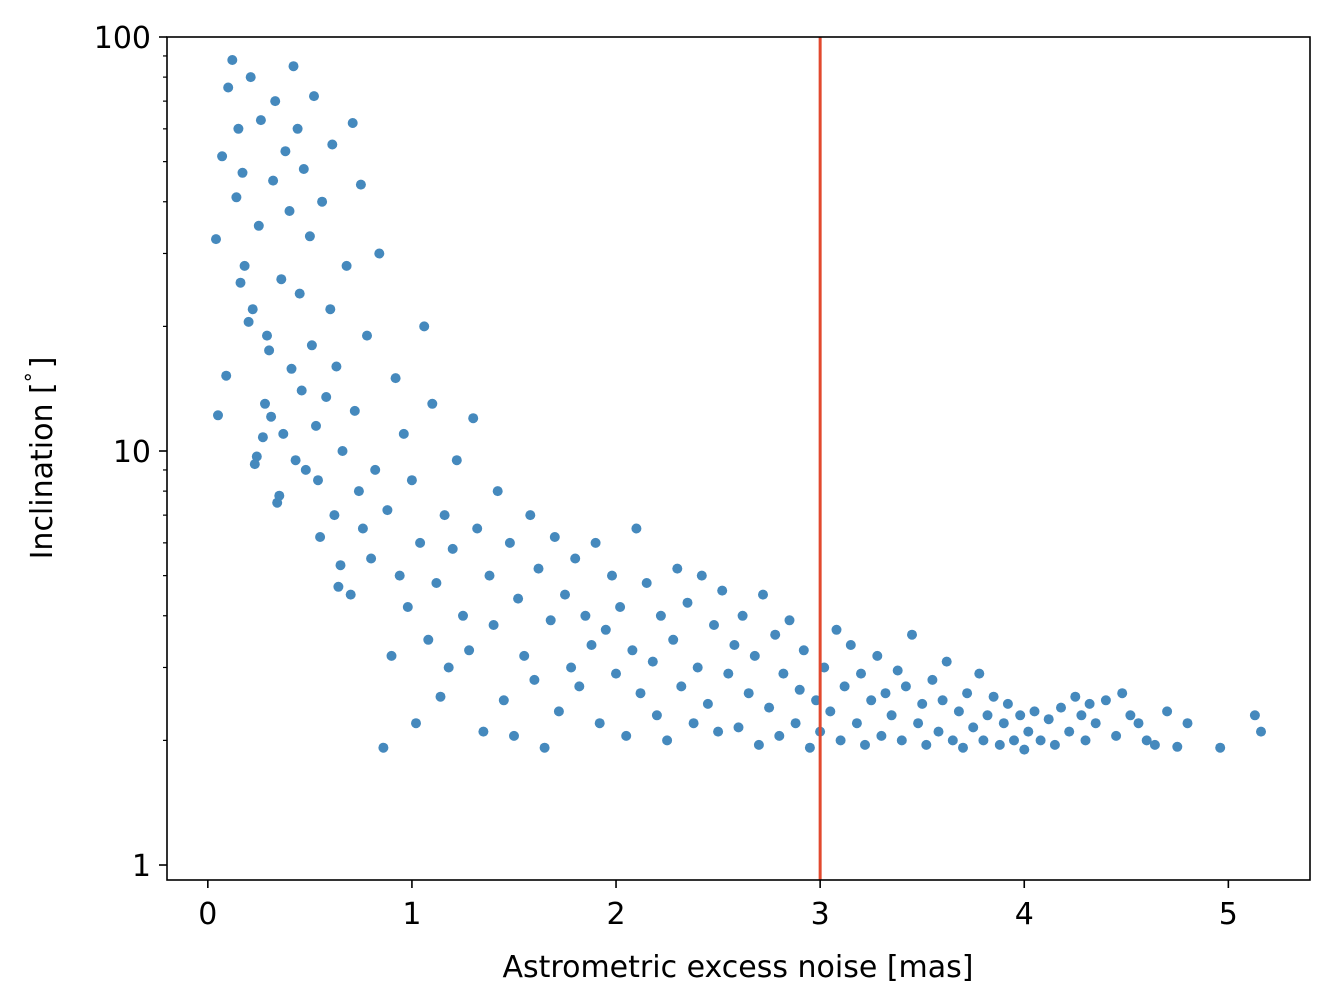  Describe the element at coordinates (1024, 914) in the screenshot. I see `x-tick-label: 4` at that location.